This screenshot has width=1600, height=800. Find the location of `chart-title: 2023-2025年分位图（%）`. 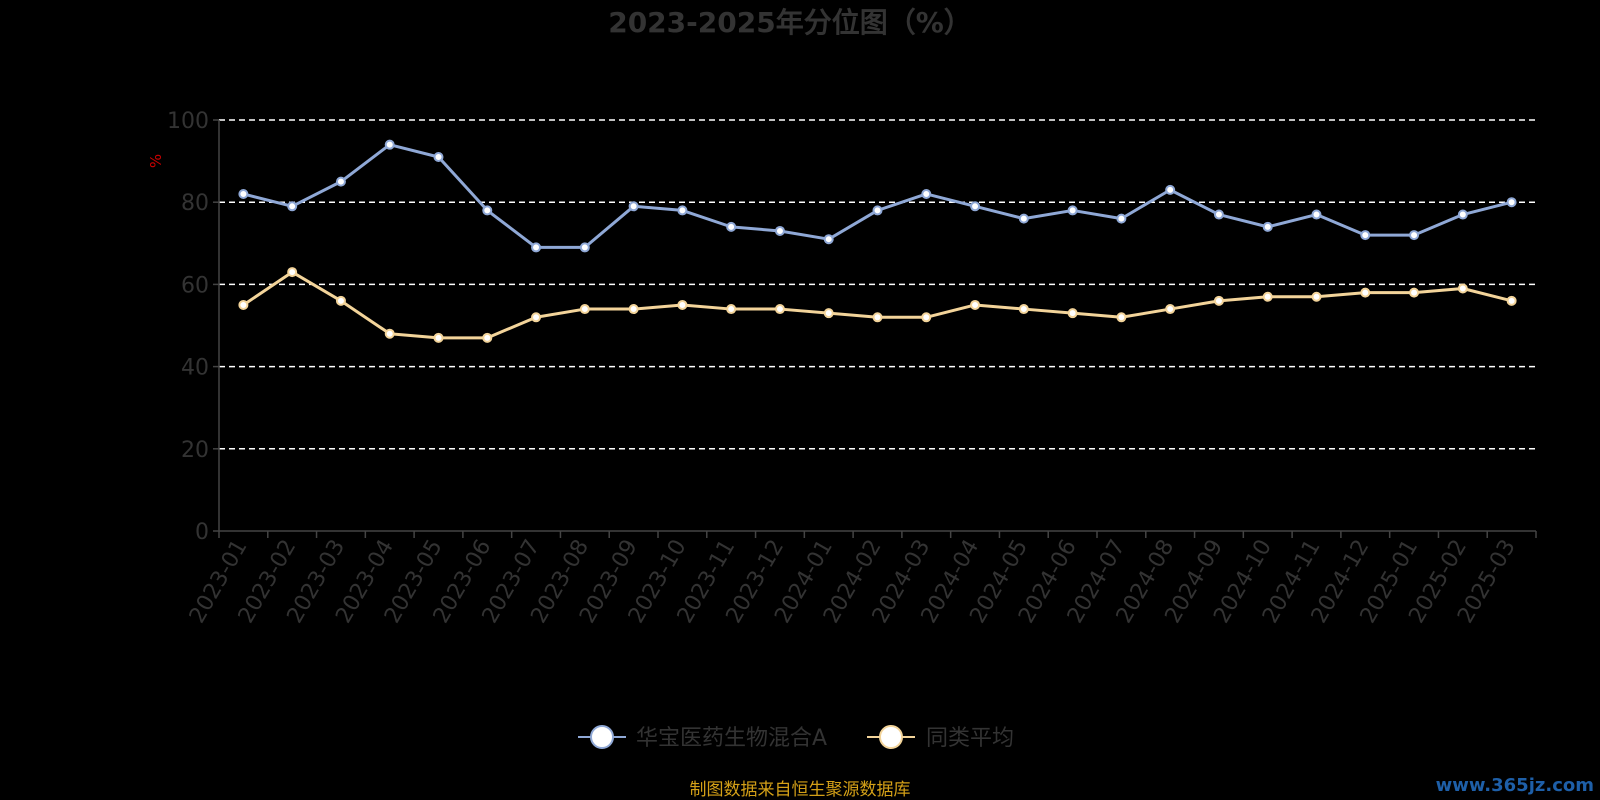

chart-title: 2023-2025年分位图（%） is located at coordinates (790, 22).